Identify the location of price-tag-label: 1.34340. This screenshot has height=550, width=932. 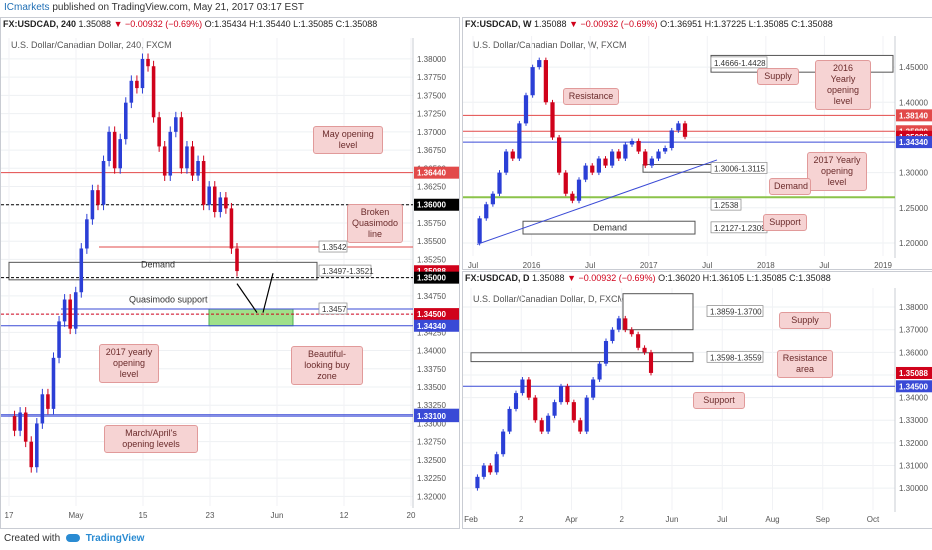
(913, 142).